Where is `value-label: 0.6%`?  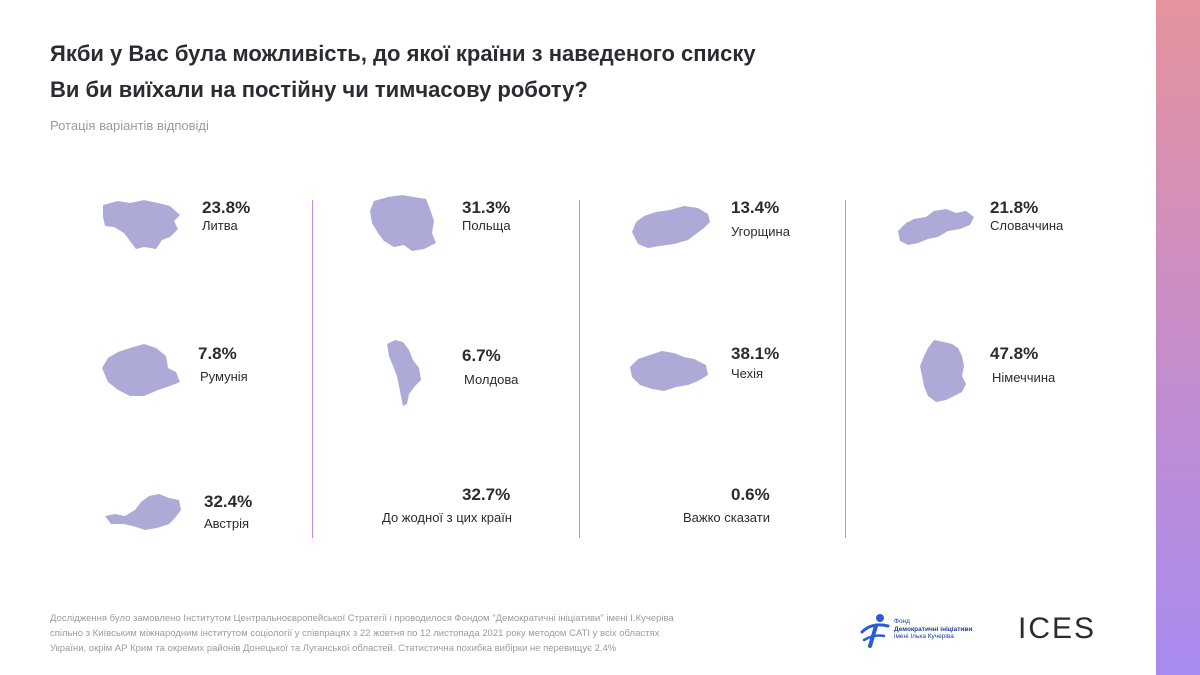 value-label: 0.6% is located at coordinates (750, 494).